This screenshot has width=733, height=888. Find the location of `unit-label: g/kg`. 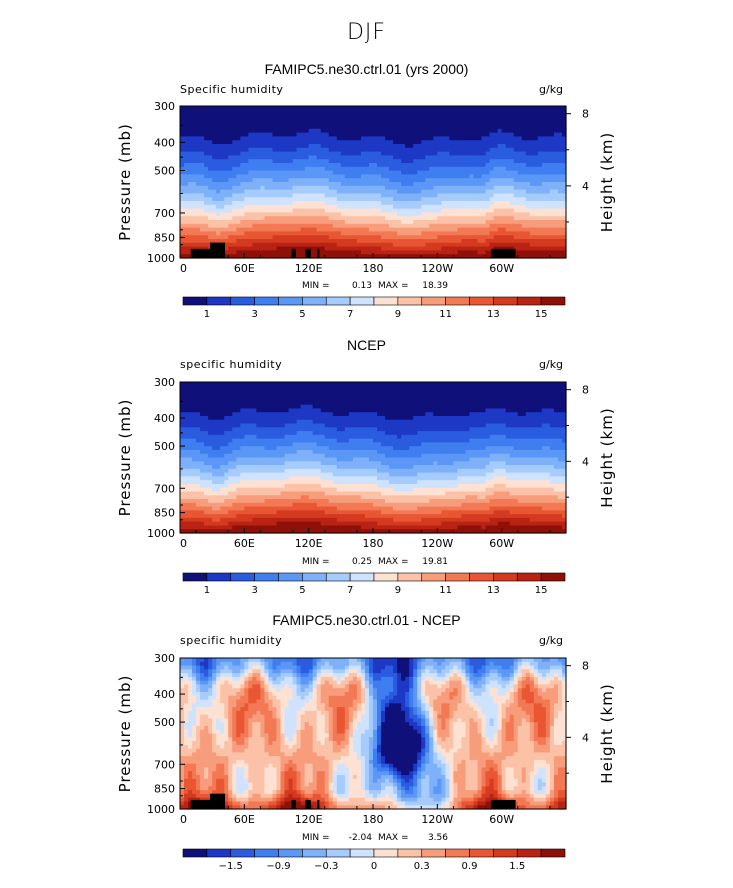

unit-label: g/kg is located at coordinates (551, 364).